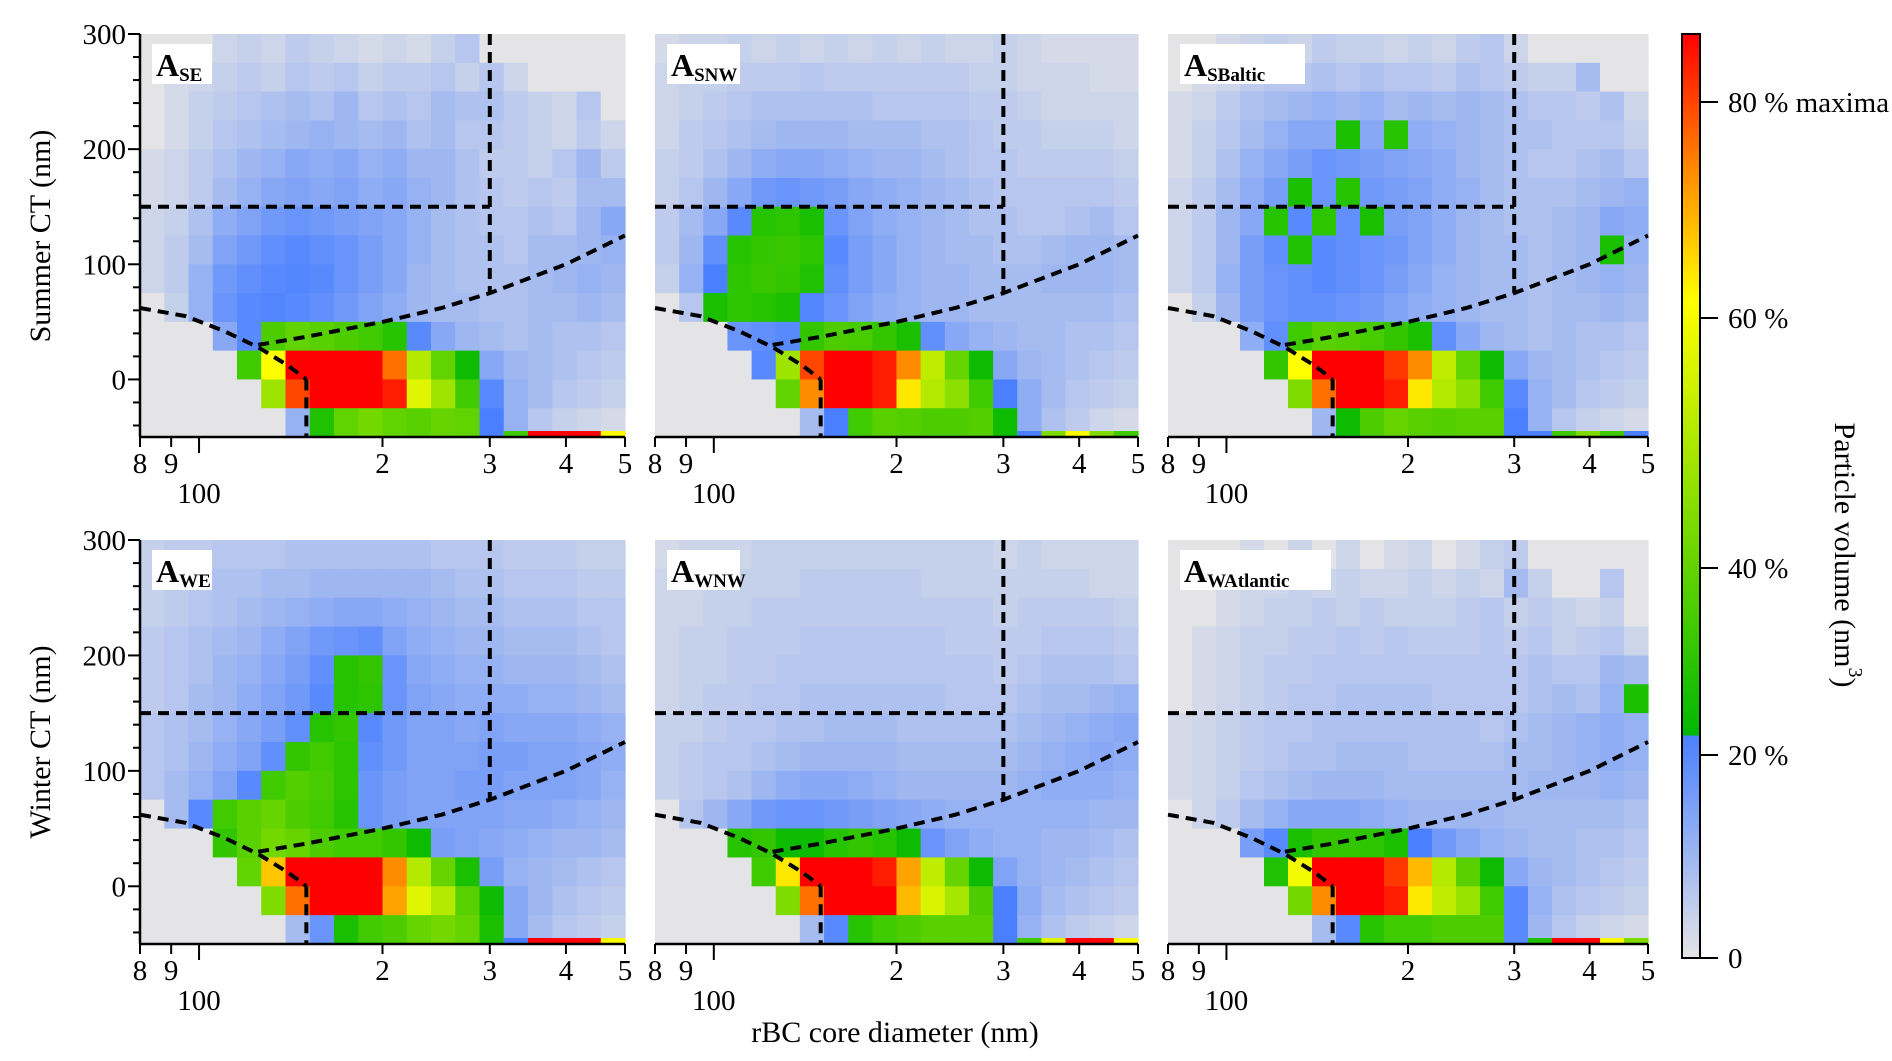  Describe the element at coordinates (105, 541) in the screenshot. I see `y-tick-label: 300` at that location.